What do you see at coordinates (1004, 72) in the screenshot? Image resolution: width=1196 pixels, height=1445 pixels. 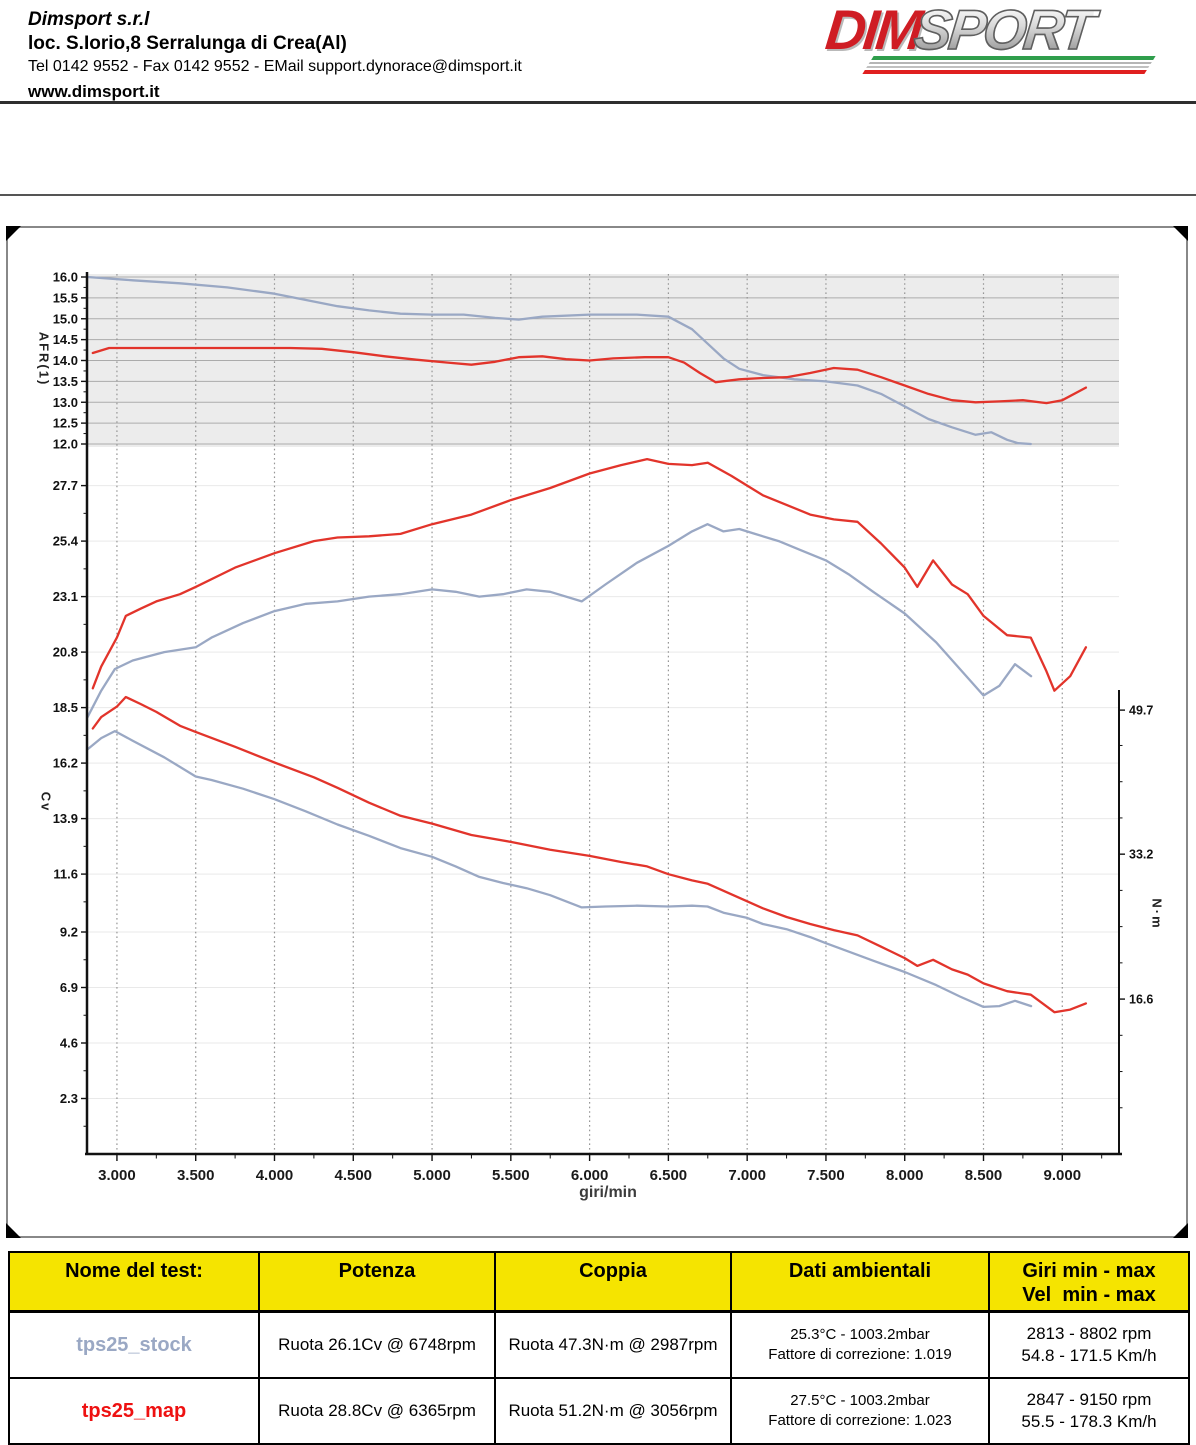 I see `stripe-red` at bounding box center [1004, 72].